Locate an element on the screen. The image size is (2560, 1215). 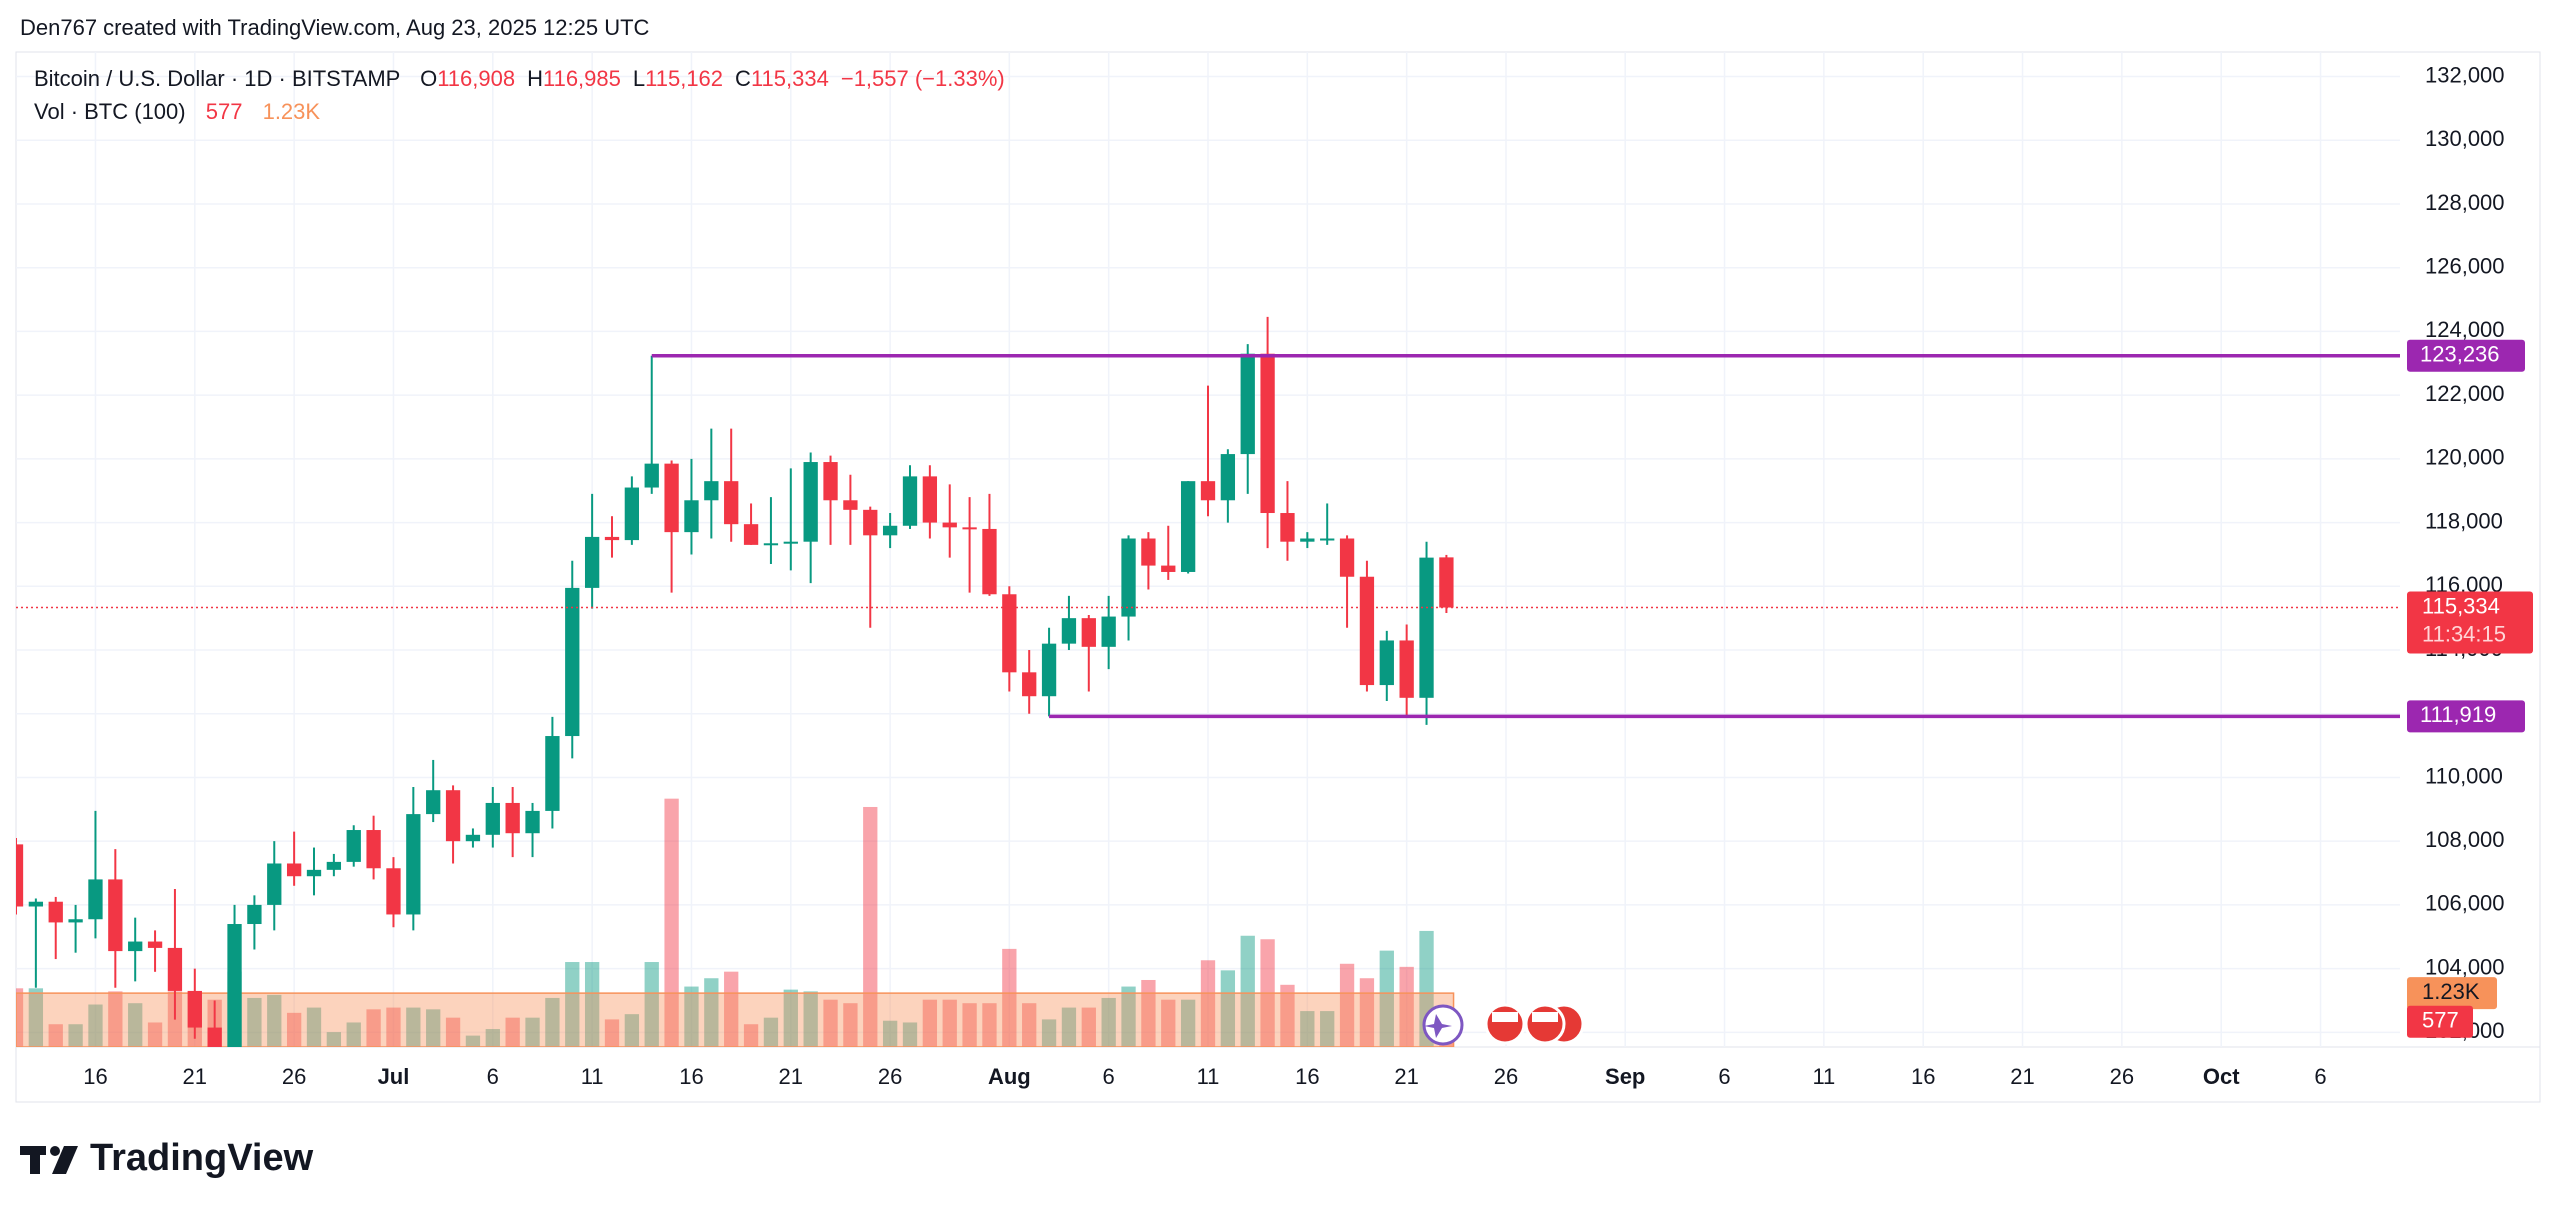
volume-ma-area is located at coordinates (735, 1019).